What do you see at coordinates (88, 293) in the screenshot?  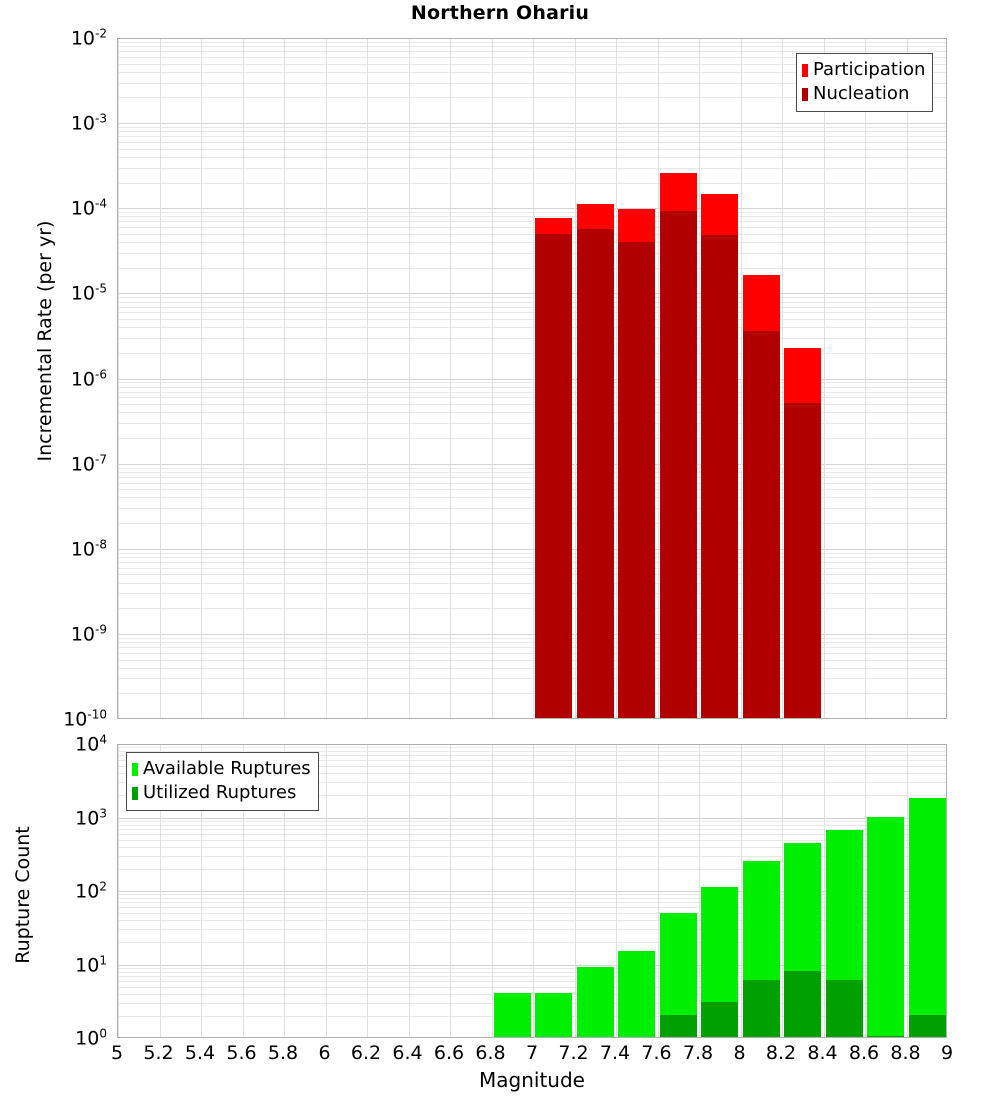 I see `y-axis-tick-label: 10⁻⁵` at bounding box center [88, 293].